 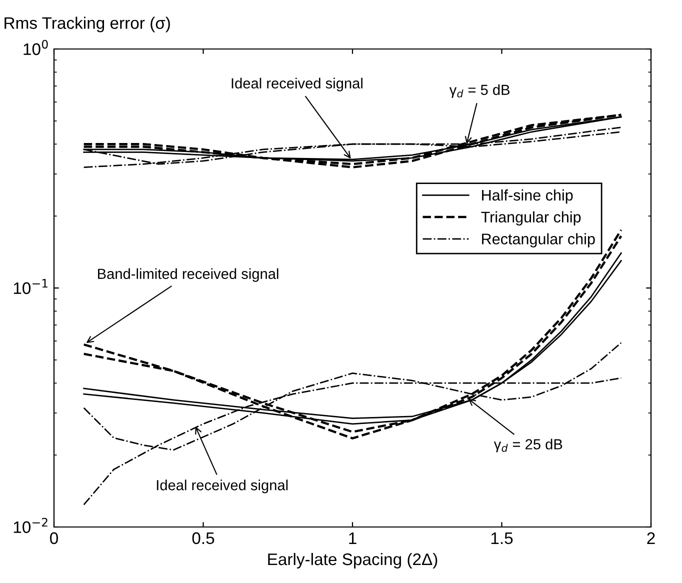 What do you see at coordinates (651, 538) in the screenshot?
I see `x-tick-label: 2` at bounding box center [651, 538].